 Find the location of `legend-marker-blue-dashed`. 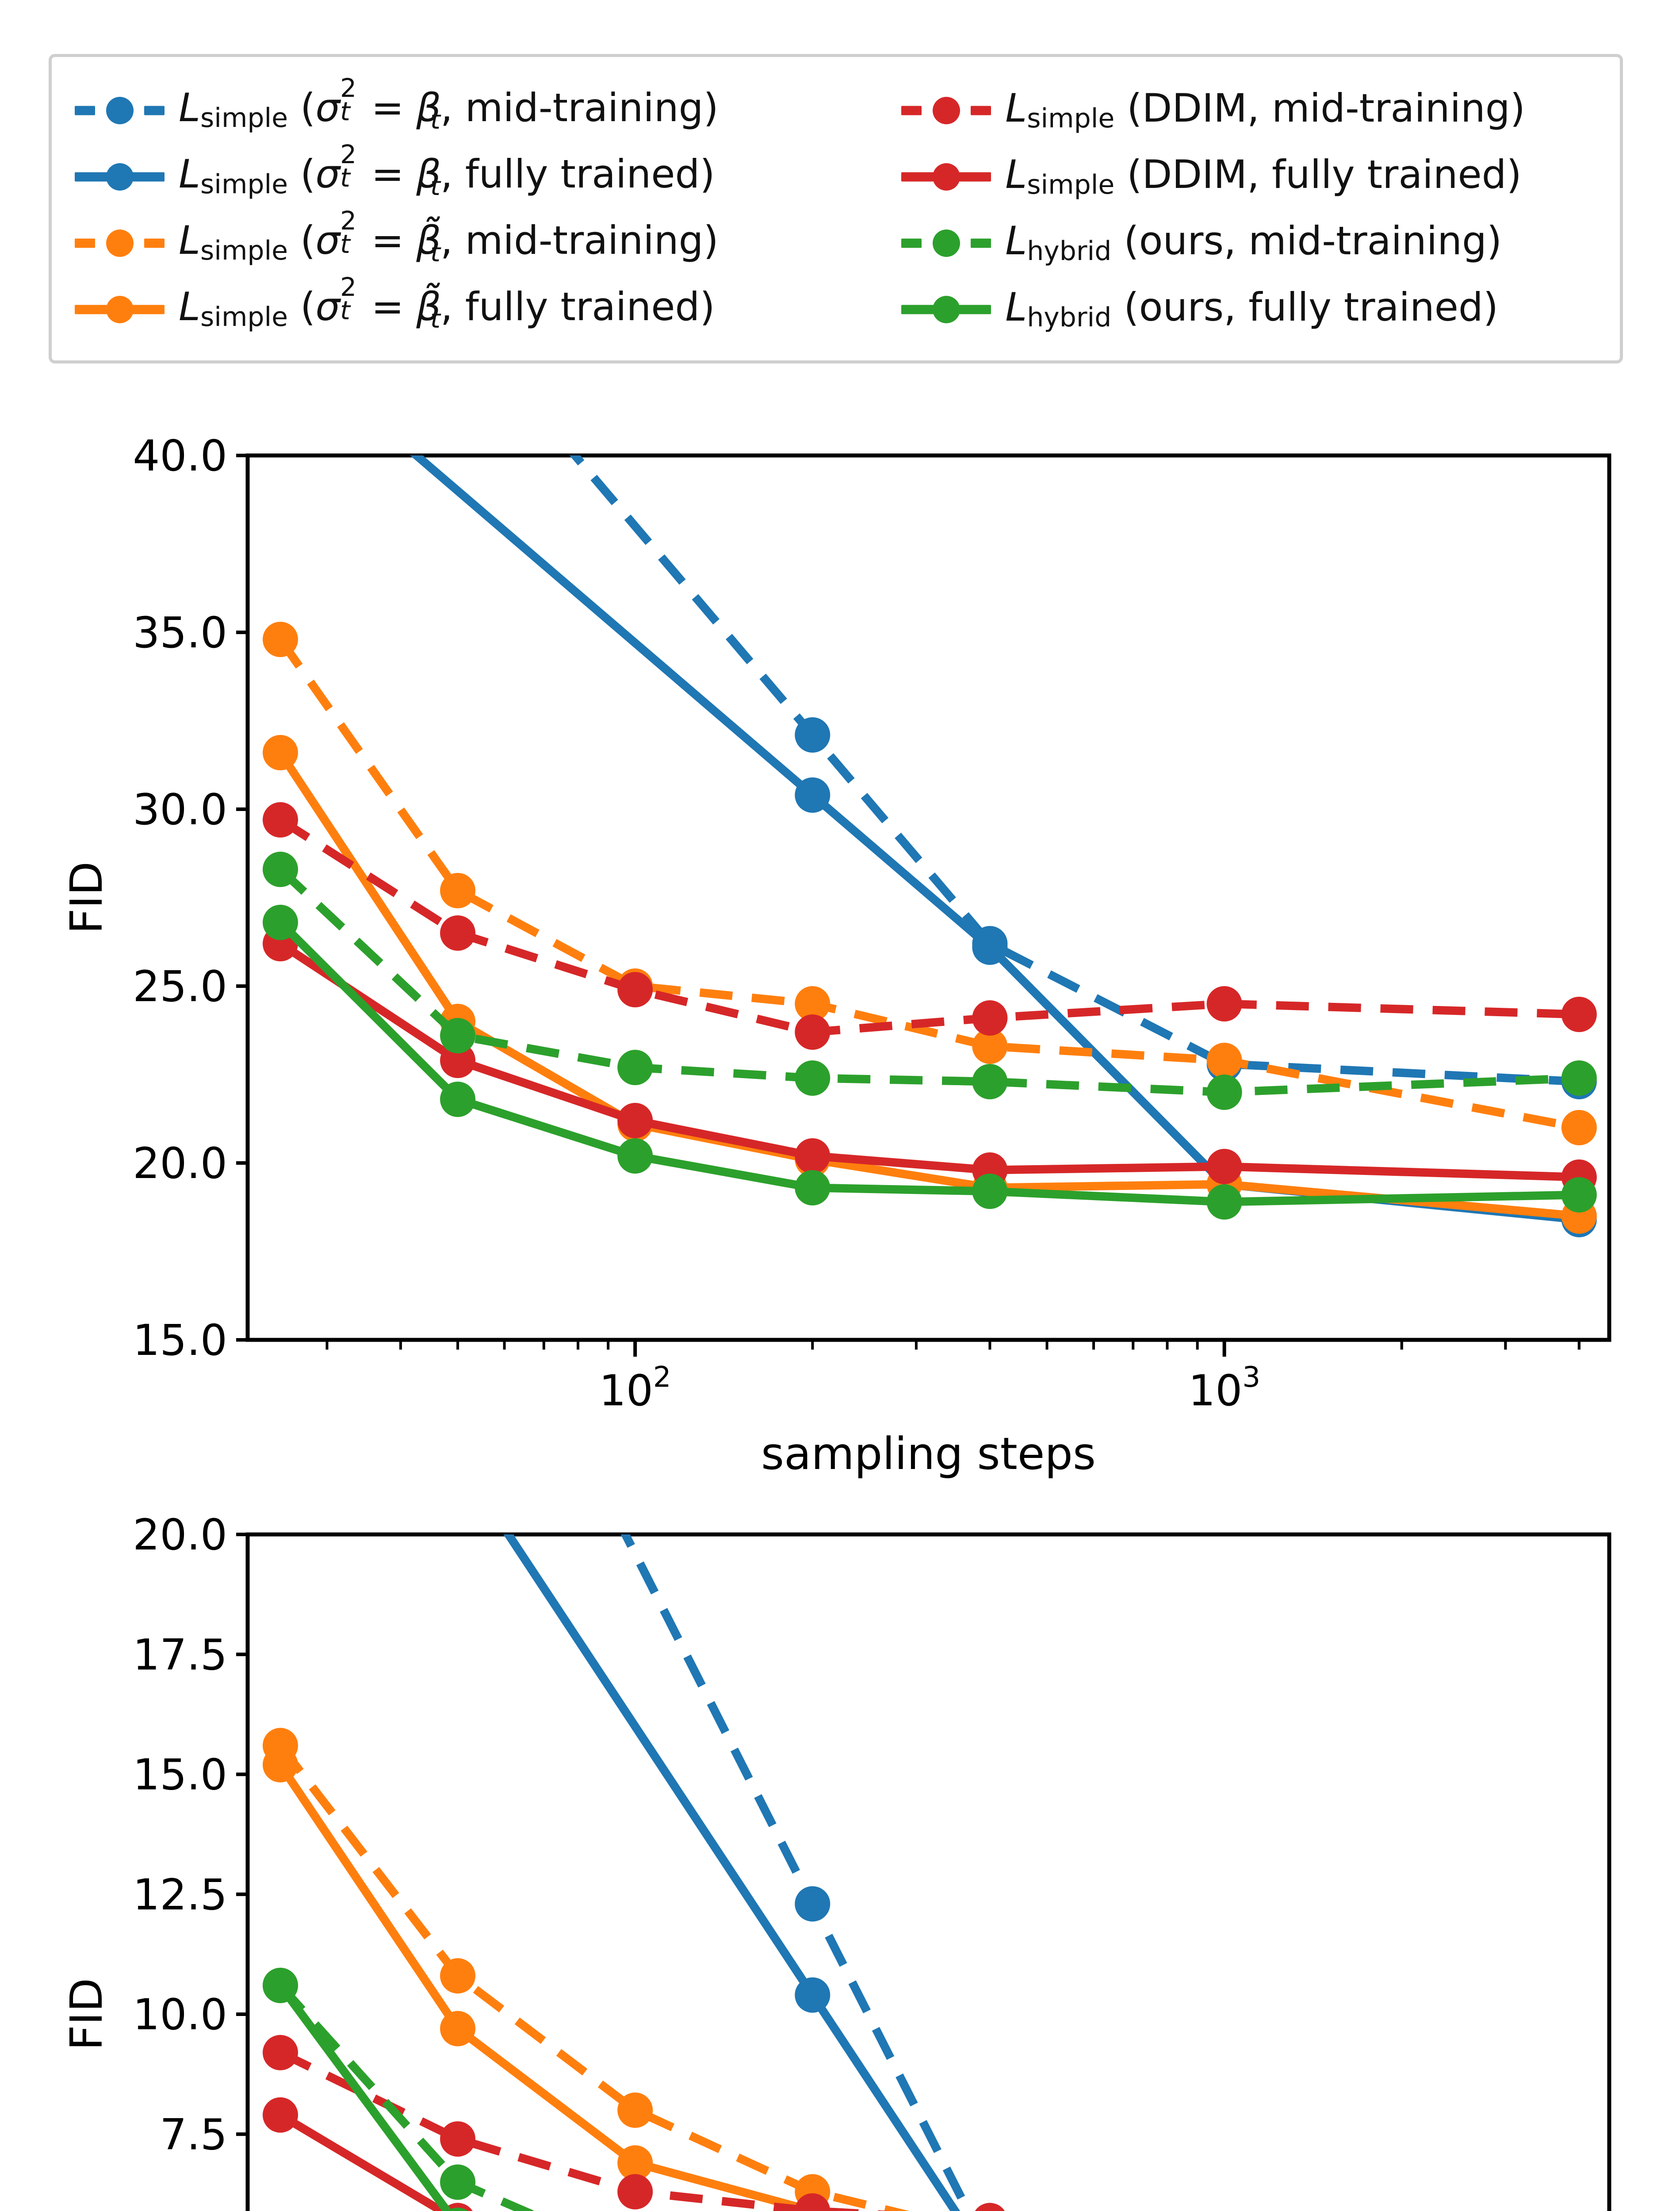

legend-marker-blue-dashed is located at coordinates (119, 110).